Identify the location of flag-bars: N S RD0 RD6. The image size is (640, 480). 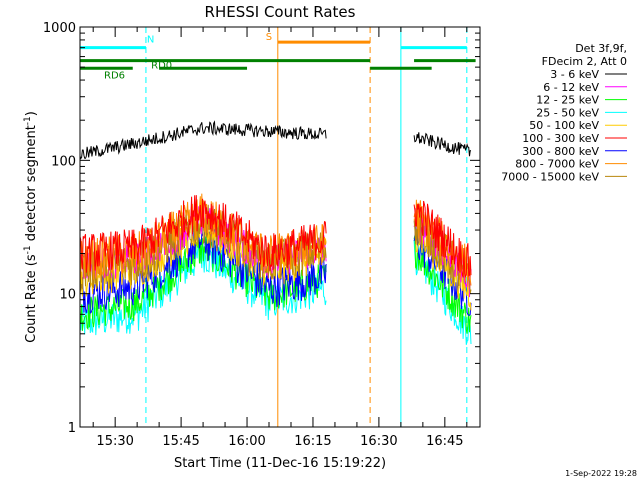
(278, 56).